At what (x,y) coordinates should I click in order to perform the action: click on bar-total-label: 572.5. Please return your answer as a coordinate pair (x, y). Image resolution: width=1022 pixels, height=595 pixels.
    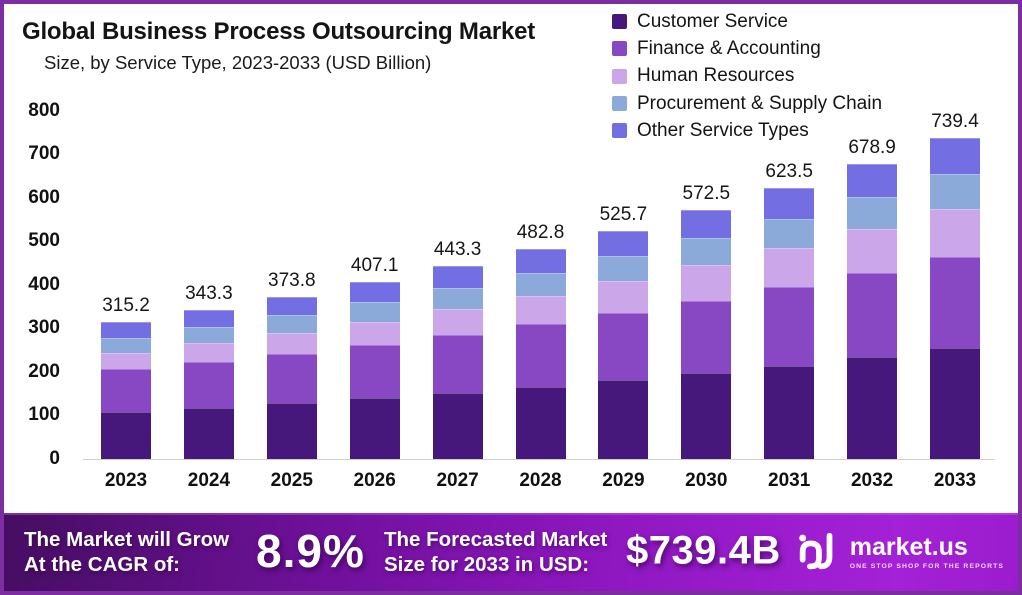
    Looking at the image, I should click on (706, 194).